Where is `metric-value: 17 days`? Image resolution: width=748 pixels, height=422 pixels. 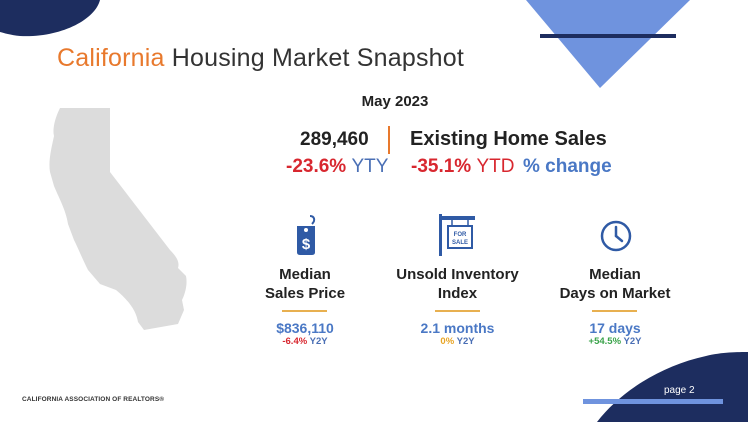 metric-value: 17 days is located at coordinates (615, 328).